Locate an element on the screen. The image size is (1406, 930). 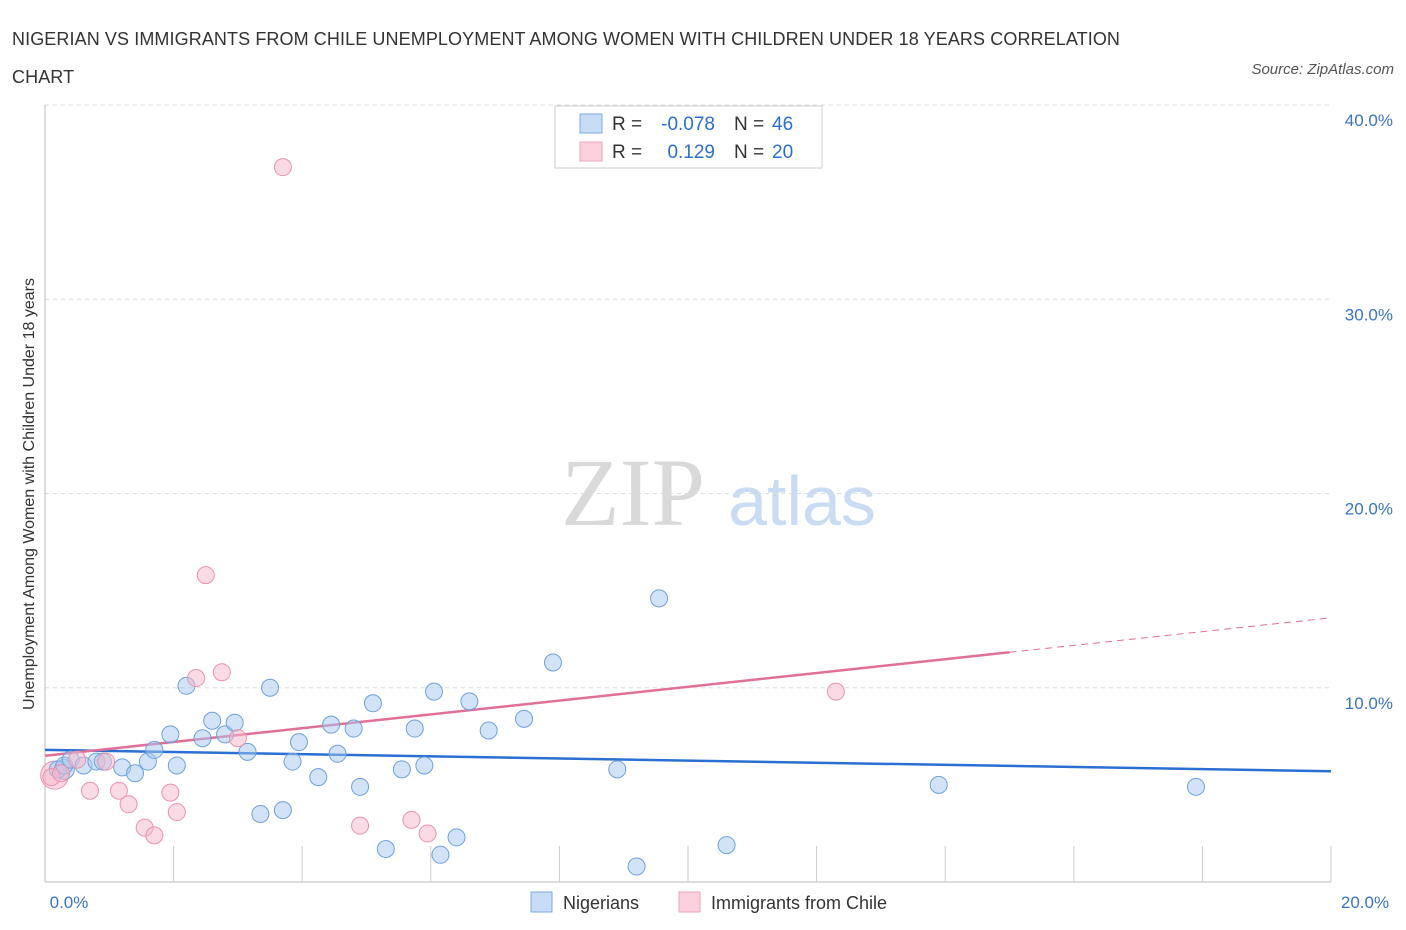
source-label: Source: ZipAtlas.com is located at coordinates (1322, 69).